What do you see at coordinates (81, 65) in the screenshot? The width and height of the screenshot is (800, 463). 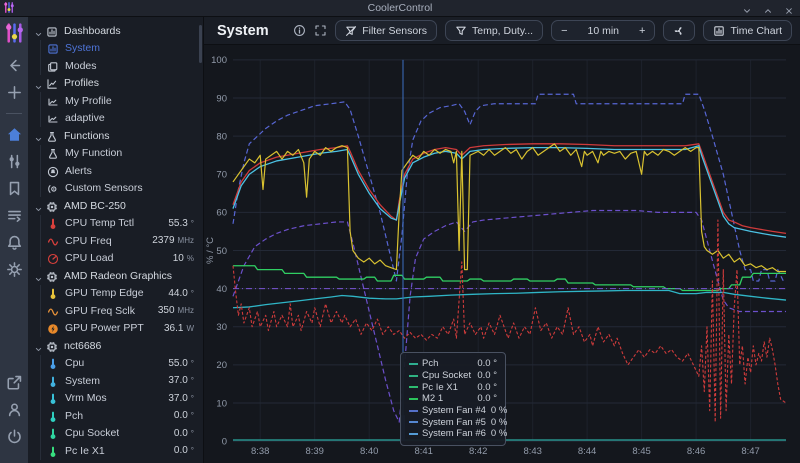 I see `sidebar-item-label: Modes` at bounding box center [81, 65].